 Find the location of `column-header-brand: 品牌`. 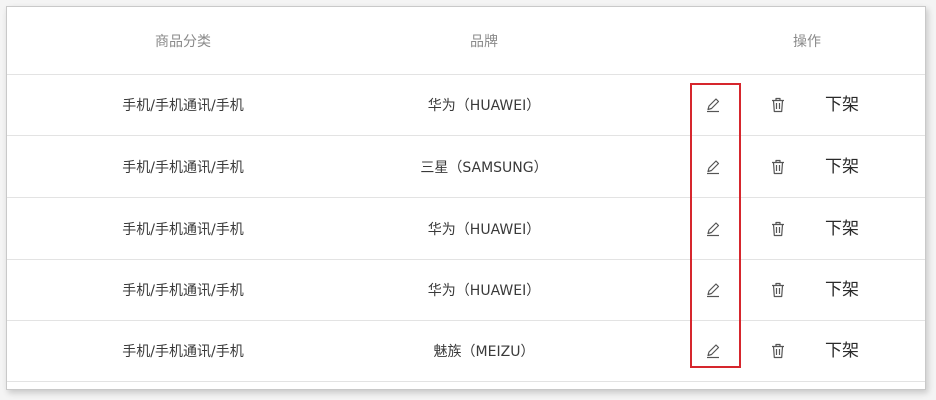

column-header-brand: 品牌 is located at coordinates (484, 41).